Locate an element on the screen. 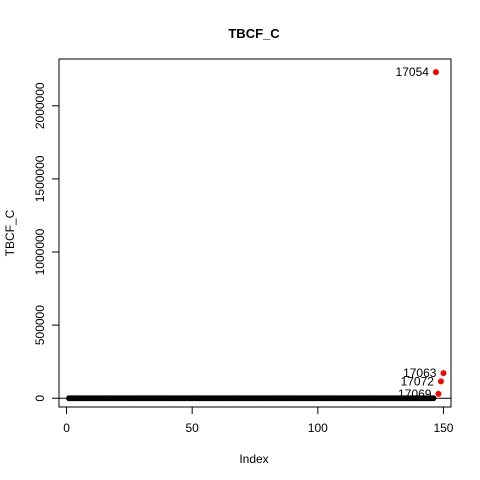 This screenshot has width=480, height=480. y-tick-label: 2000000 is located at coordinates (40, 105).